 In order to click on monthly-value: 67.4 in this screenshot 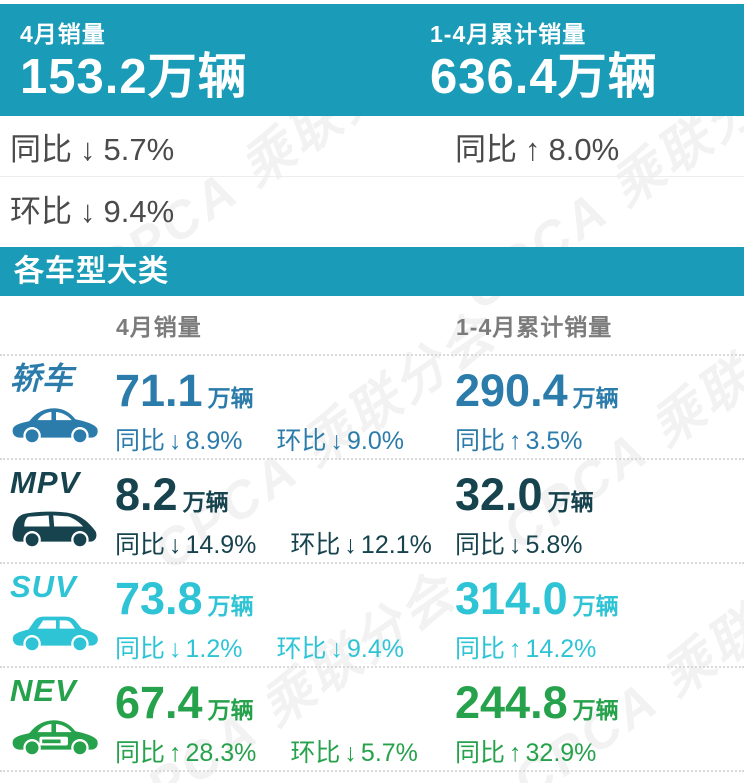, I will do `click(159, 702)`.